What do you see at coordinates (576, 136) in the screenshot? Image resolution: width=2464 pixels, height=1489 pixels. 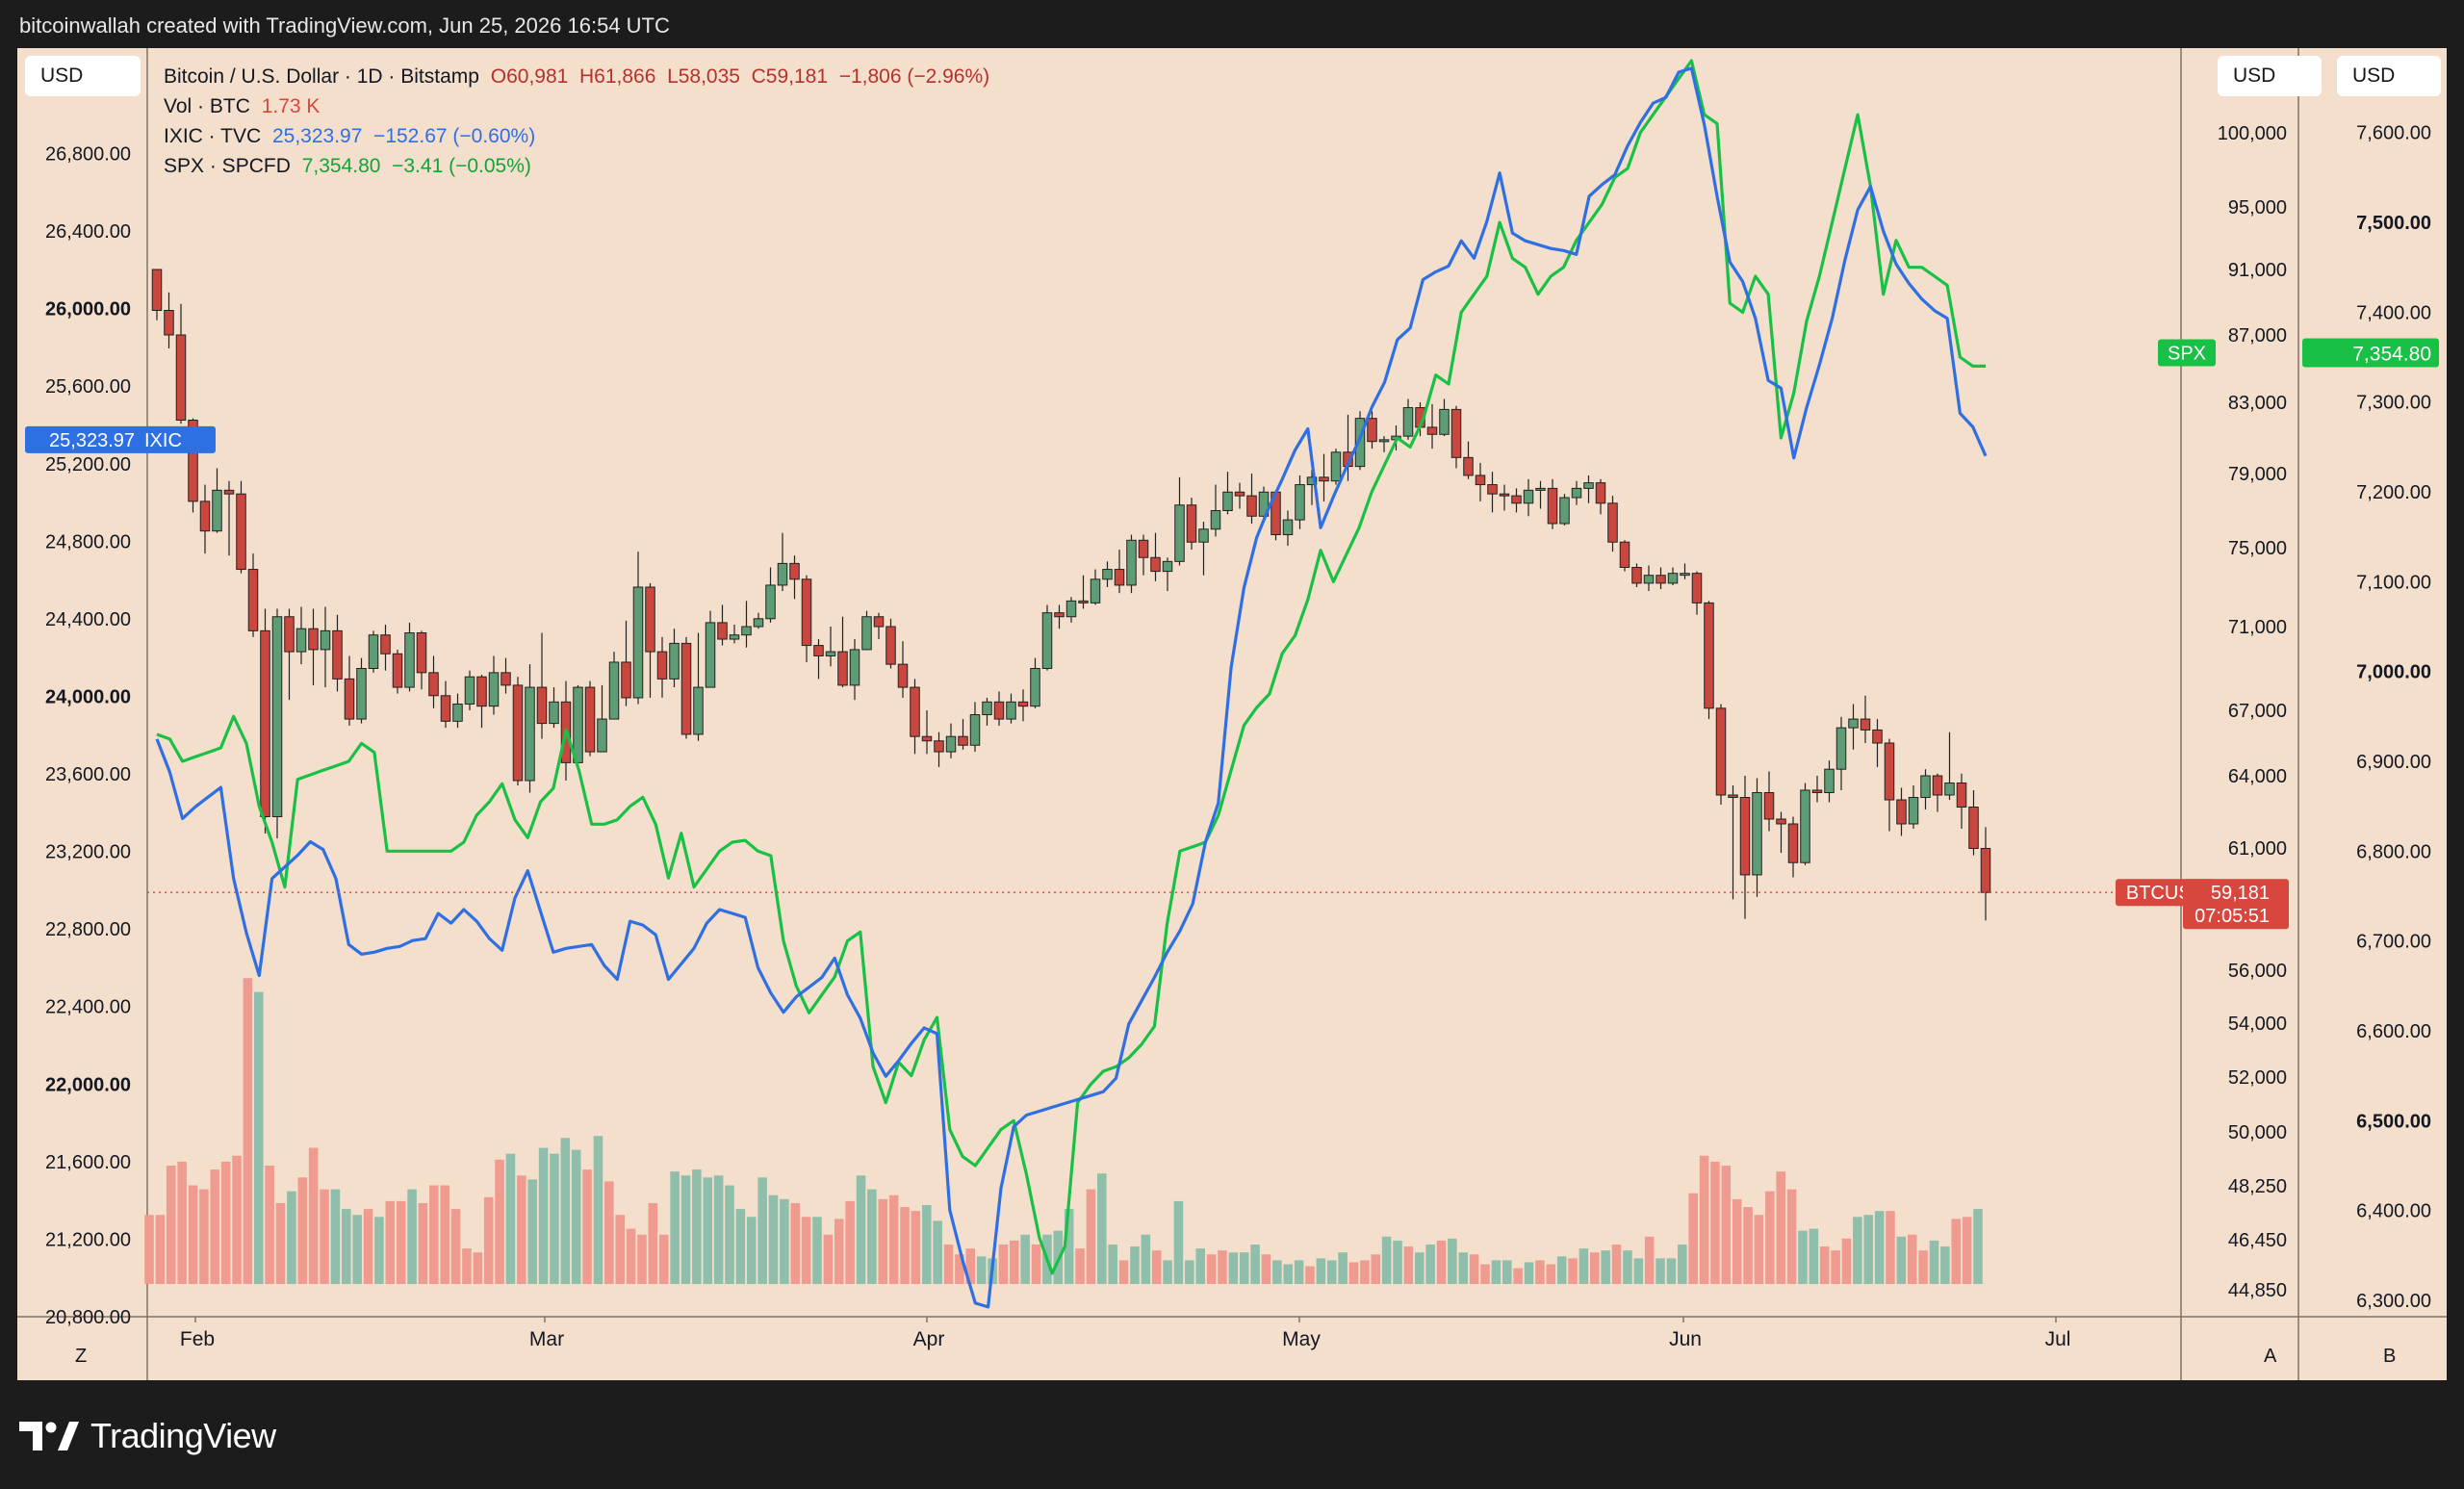 I see `legend-ixic: IXIC · TVC 25,323.97 −152.67 (−0.60%)` at bounding box center [576, 136].